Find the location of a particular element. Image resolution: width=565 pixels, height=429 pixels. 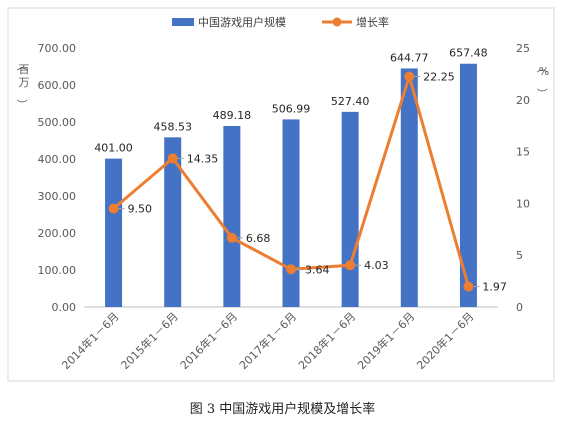

left-axis-tick-label: 200.00 is located at coordinates (57, 233).